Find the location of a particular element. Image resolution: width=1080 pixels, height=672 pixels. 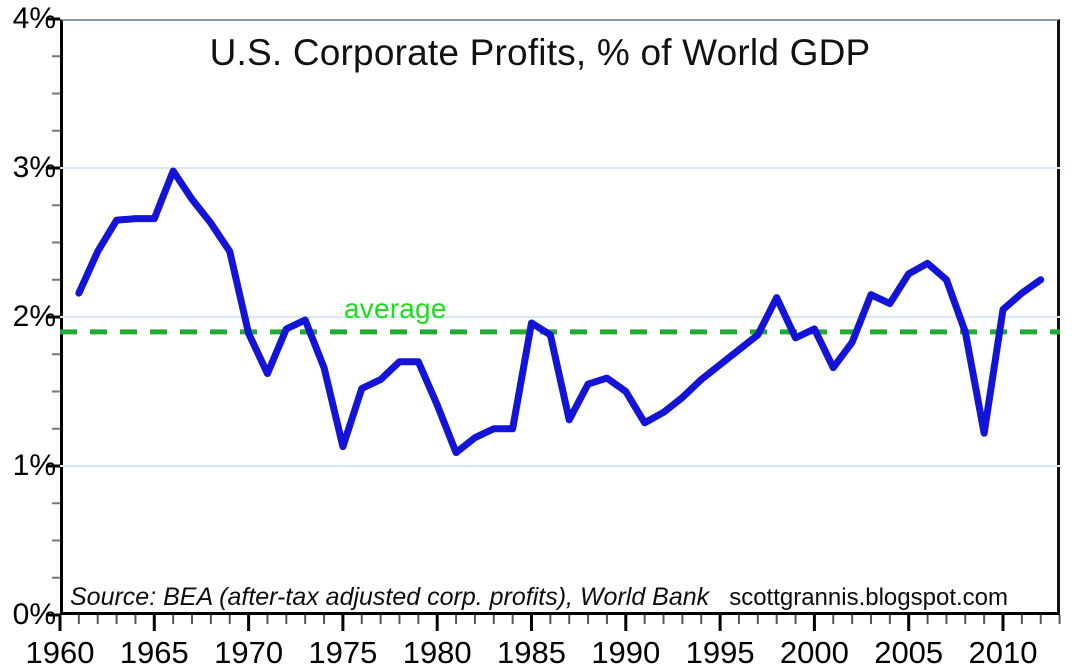

x-tick-label: 1970 is located at coordinates (249, 652).